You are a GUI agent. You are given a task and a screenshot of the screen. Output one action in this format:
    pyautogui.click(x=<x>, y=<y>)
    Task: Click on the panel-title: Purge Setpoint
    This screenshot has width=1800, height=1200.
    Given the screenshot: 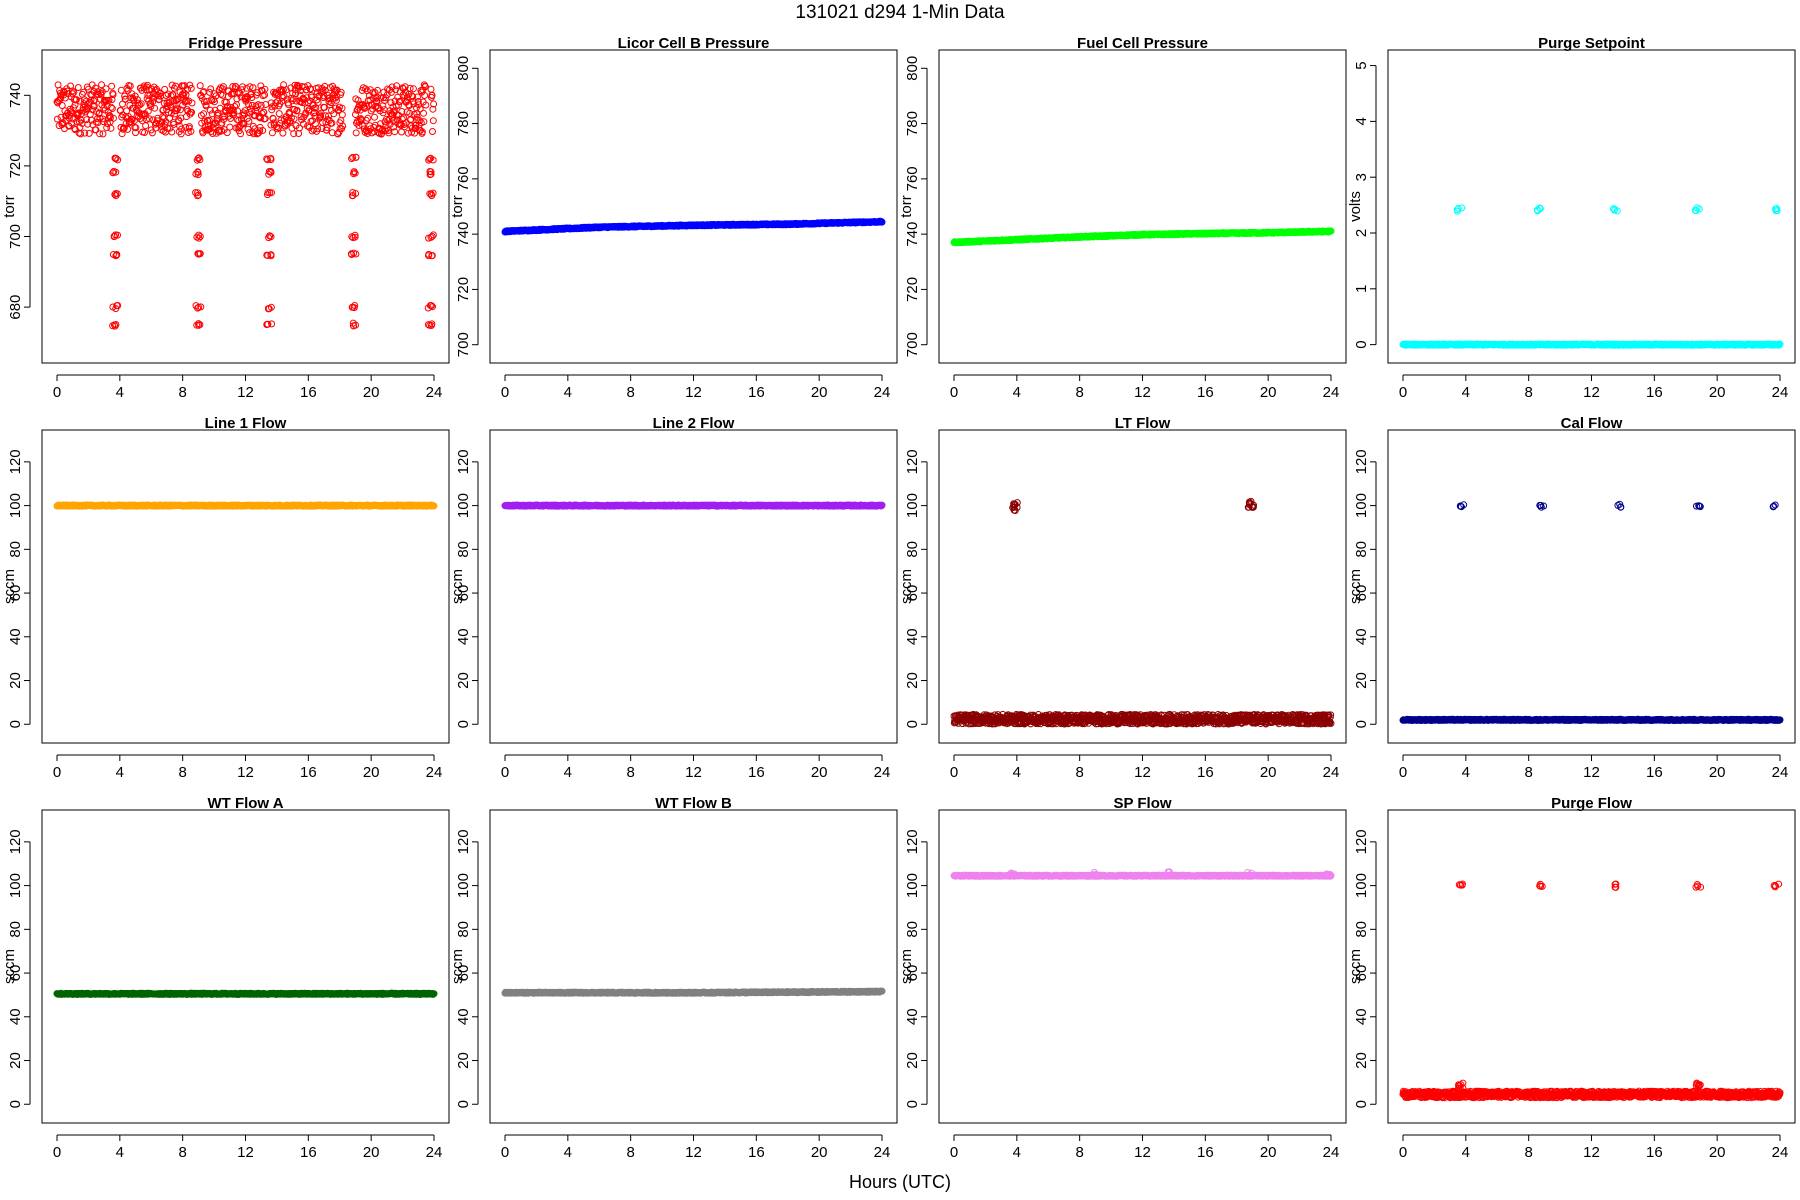 What is the action you would take?
    pyautogui.click(x=1591, y=43)
    